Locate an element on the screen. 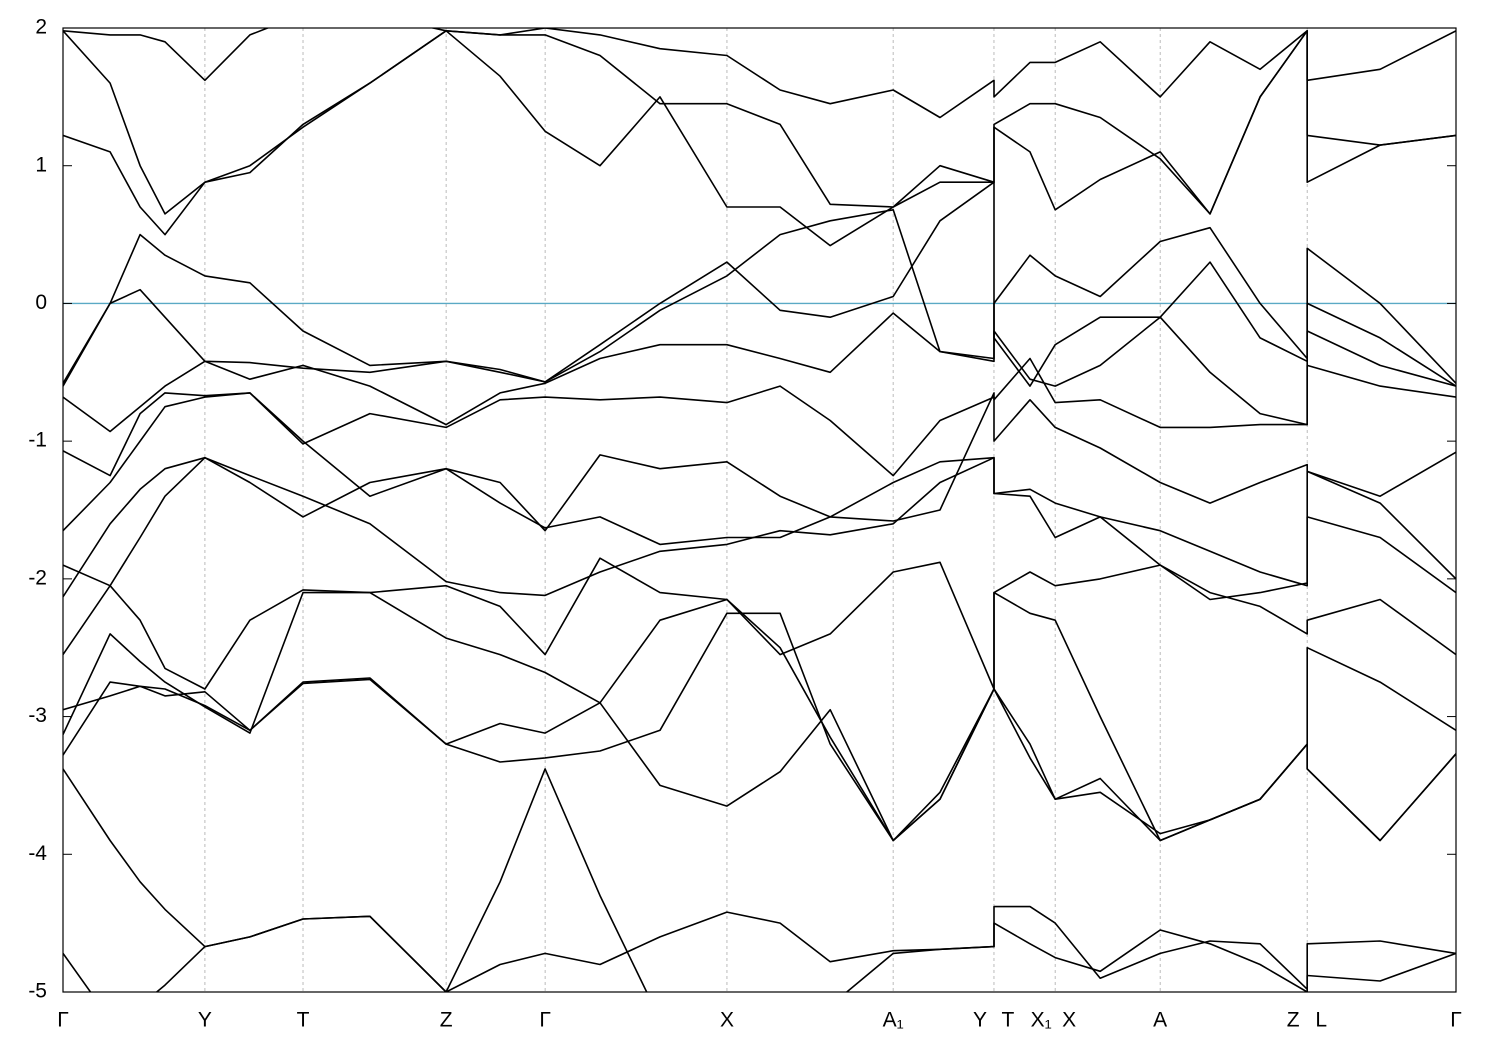  x-tick-label: A₁ is located at coordinates (893, 1020).